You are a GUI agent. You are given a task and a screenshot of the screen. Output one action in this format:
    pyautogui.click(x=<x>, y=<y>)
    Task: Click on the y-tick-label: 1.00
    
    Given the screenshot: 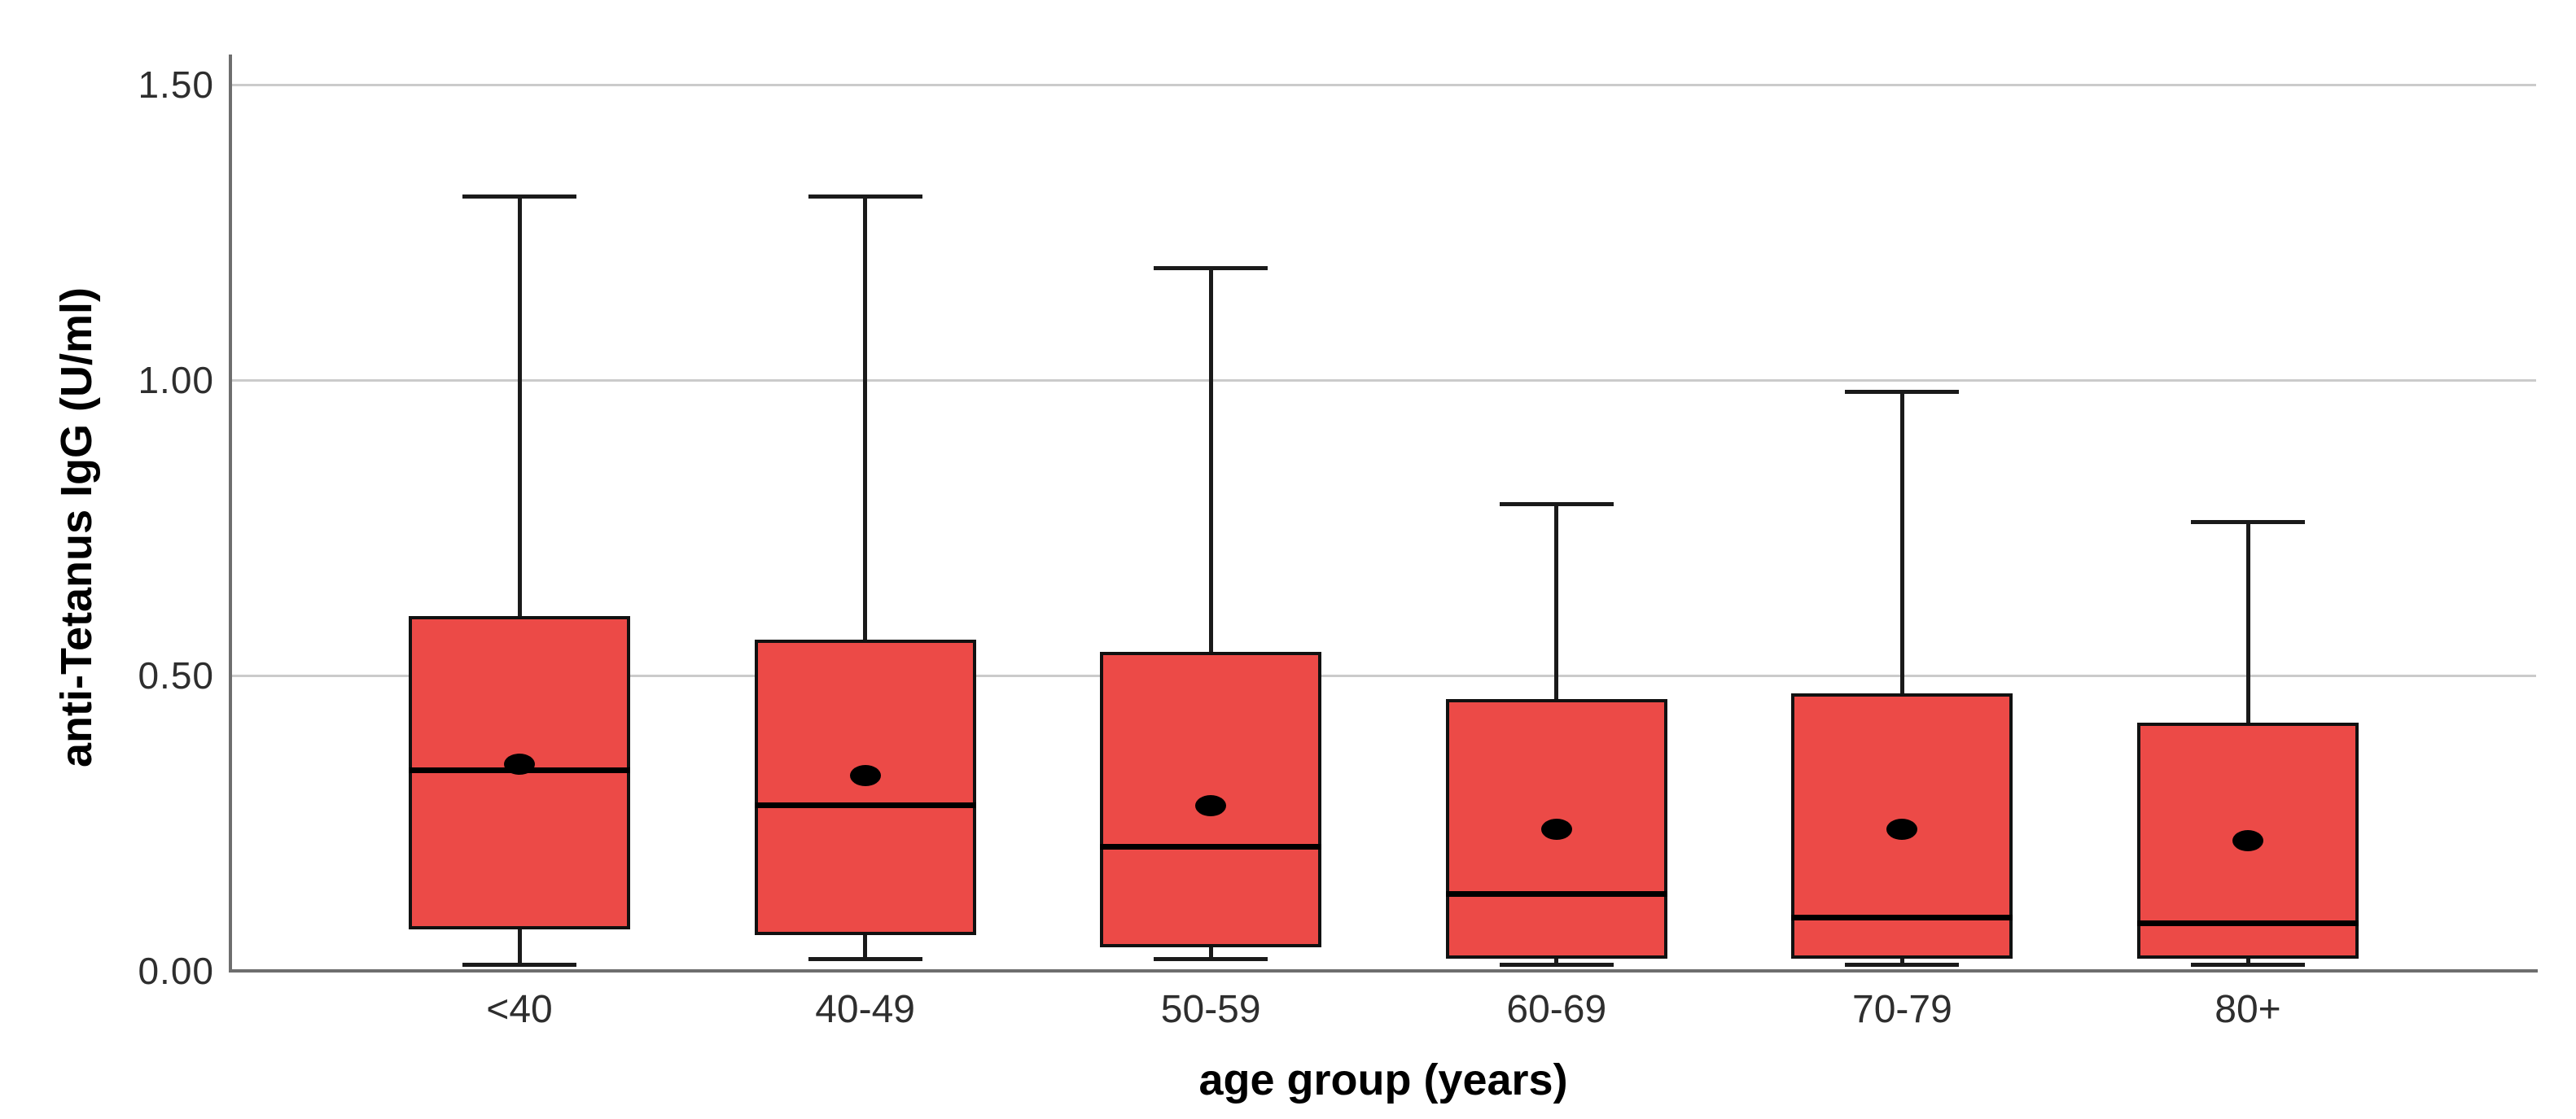 What is the action you would take?
    pyautogui.click(x=176, y=380)
    